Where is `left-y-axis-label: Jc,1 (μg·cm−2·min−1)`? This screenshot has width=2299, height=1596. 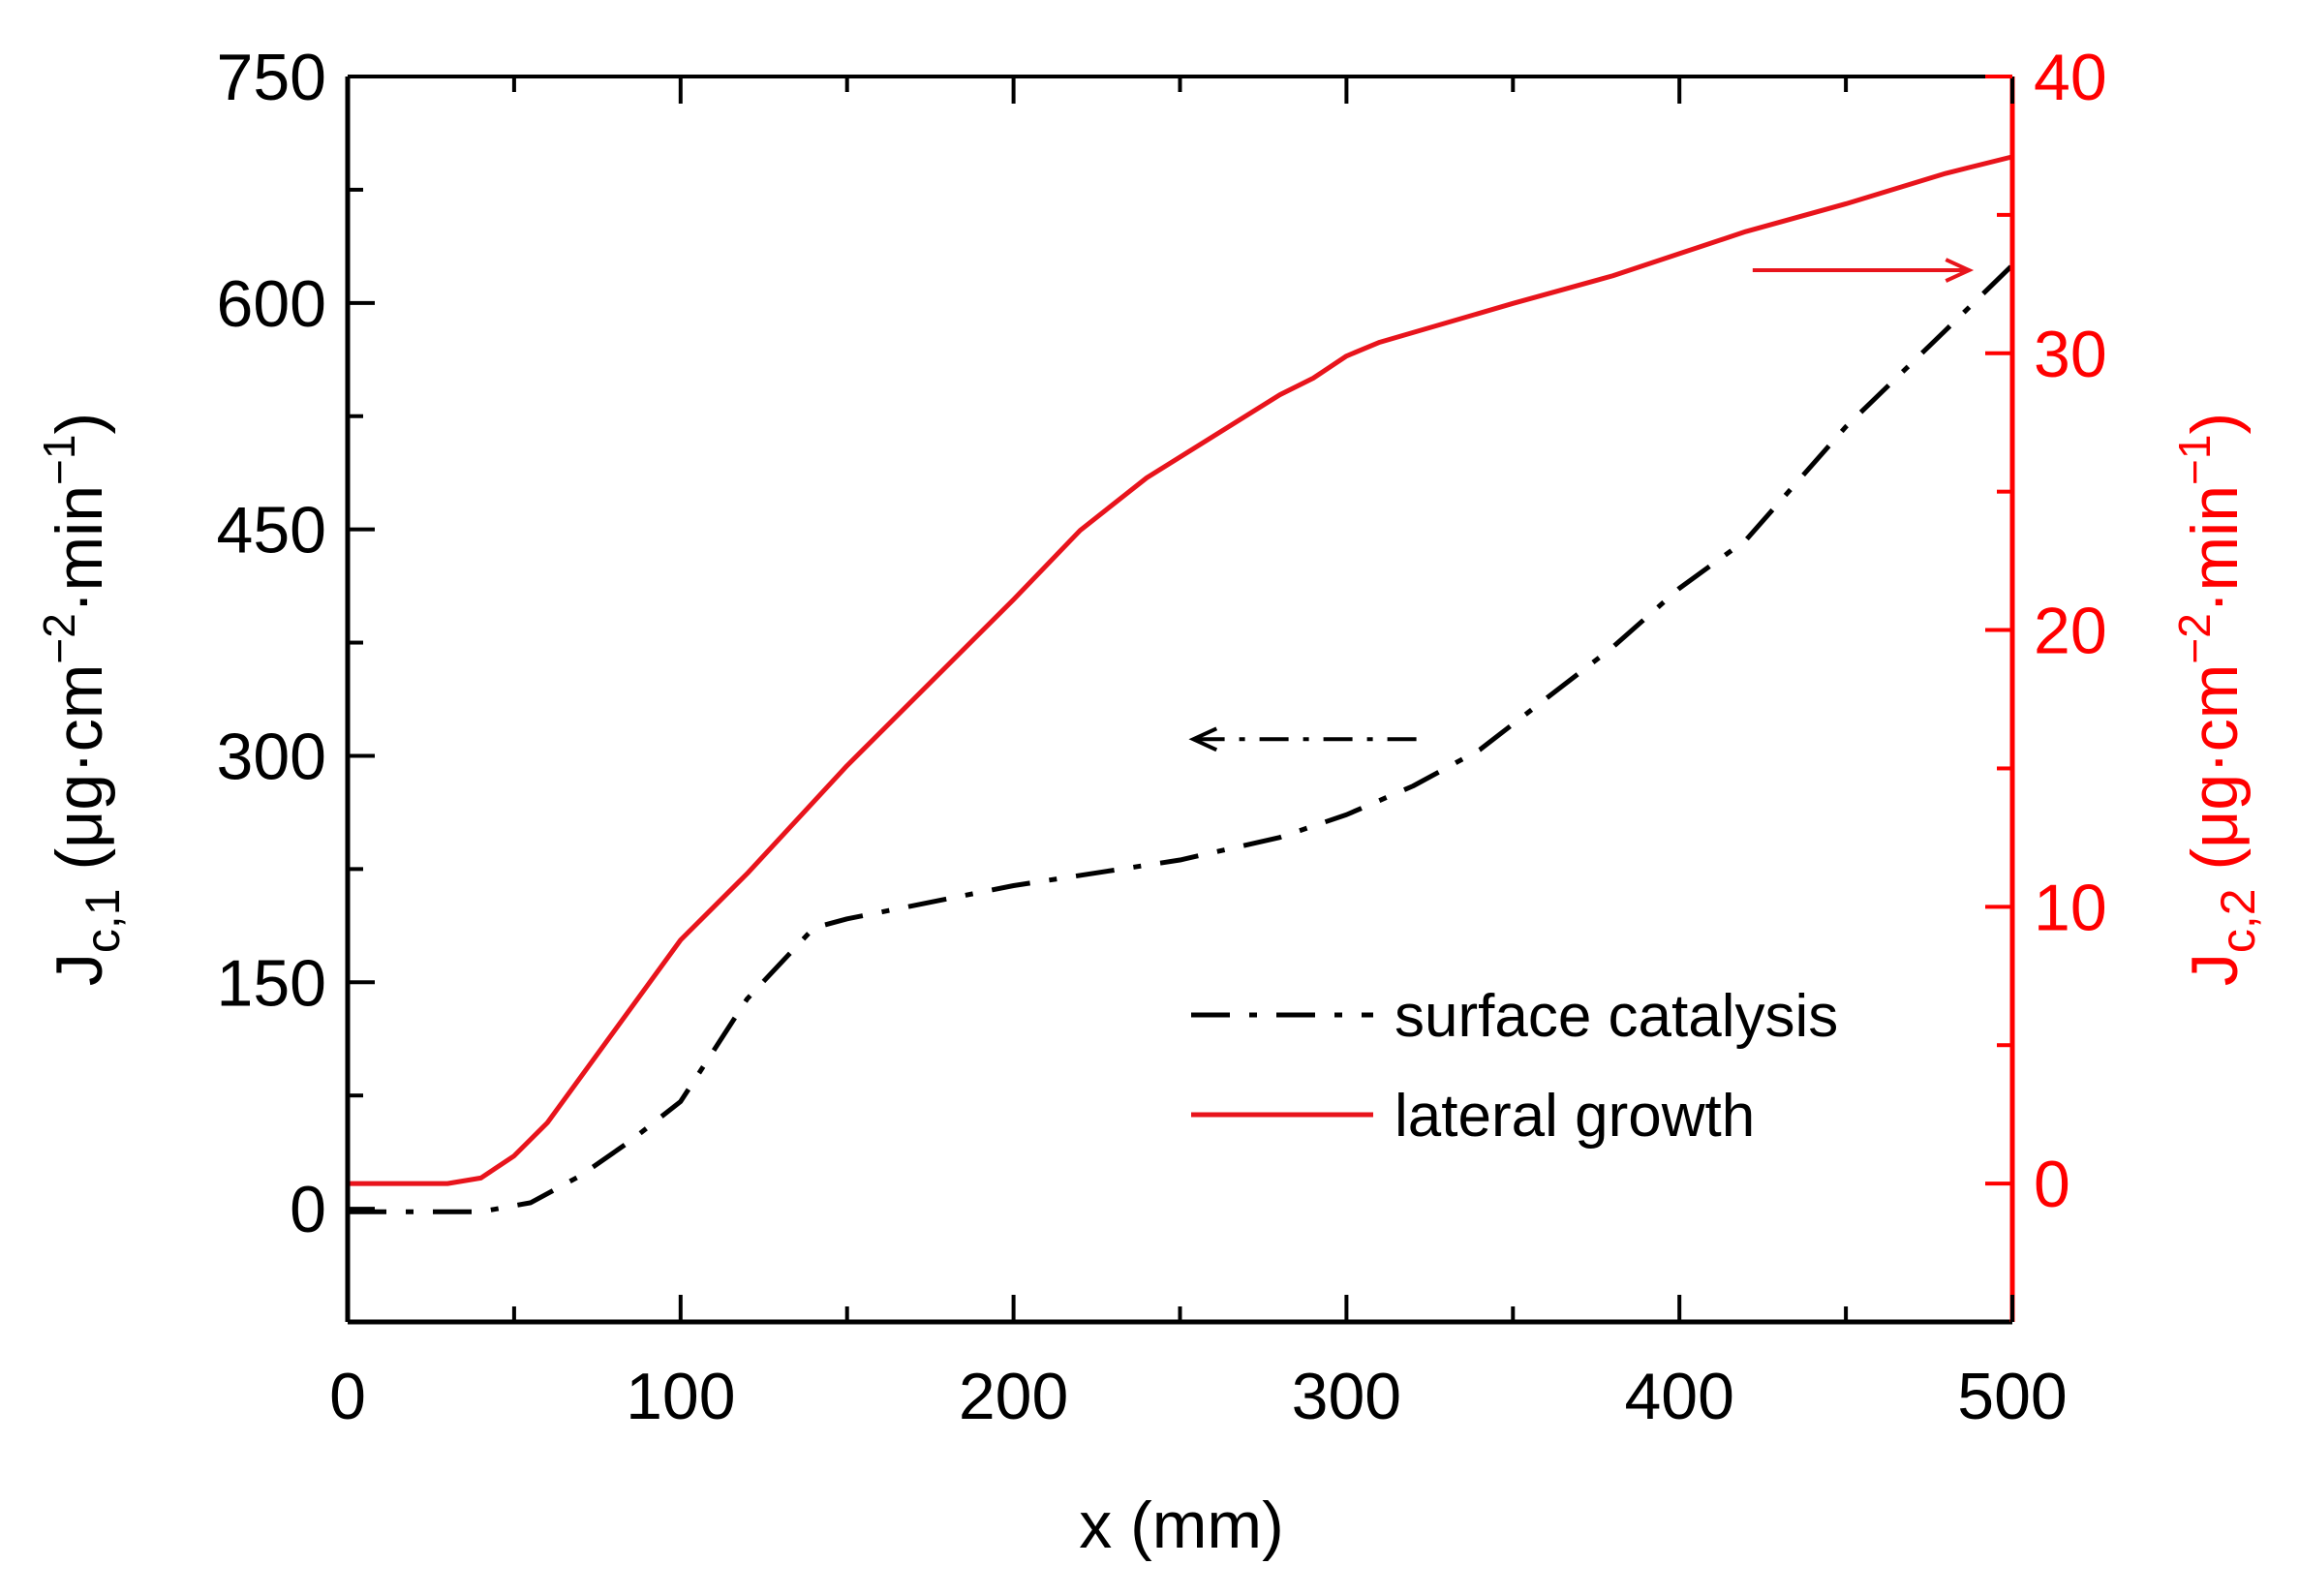
left-y-axis-label: Jc,1 (μg·cm−2·min−1) is located at coordinates (82, 699).